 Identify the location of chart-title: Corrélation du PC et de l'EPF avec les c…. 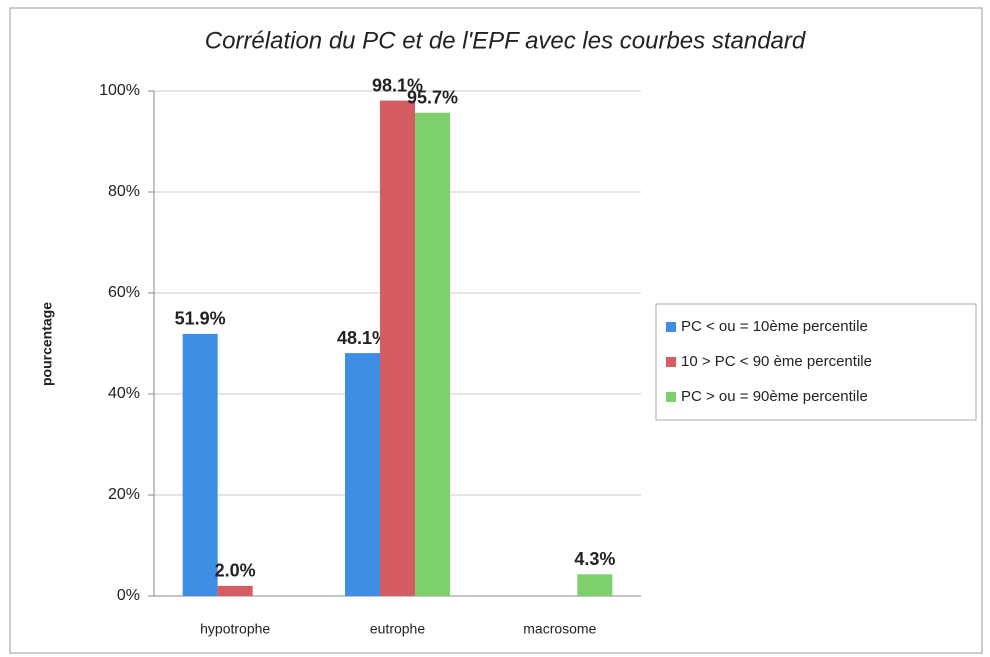
(505, 40).